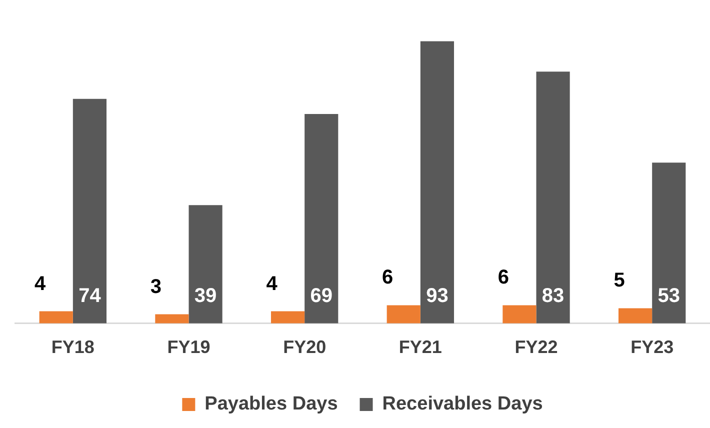 Image resolution: width=710 pixels, height=428 pixels. I want to click on x-tick-label: FY19, so click(188, 347).